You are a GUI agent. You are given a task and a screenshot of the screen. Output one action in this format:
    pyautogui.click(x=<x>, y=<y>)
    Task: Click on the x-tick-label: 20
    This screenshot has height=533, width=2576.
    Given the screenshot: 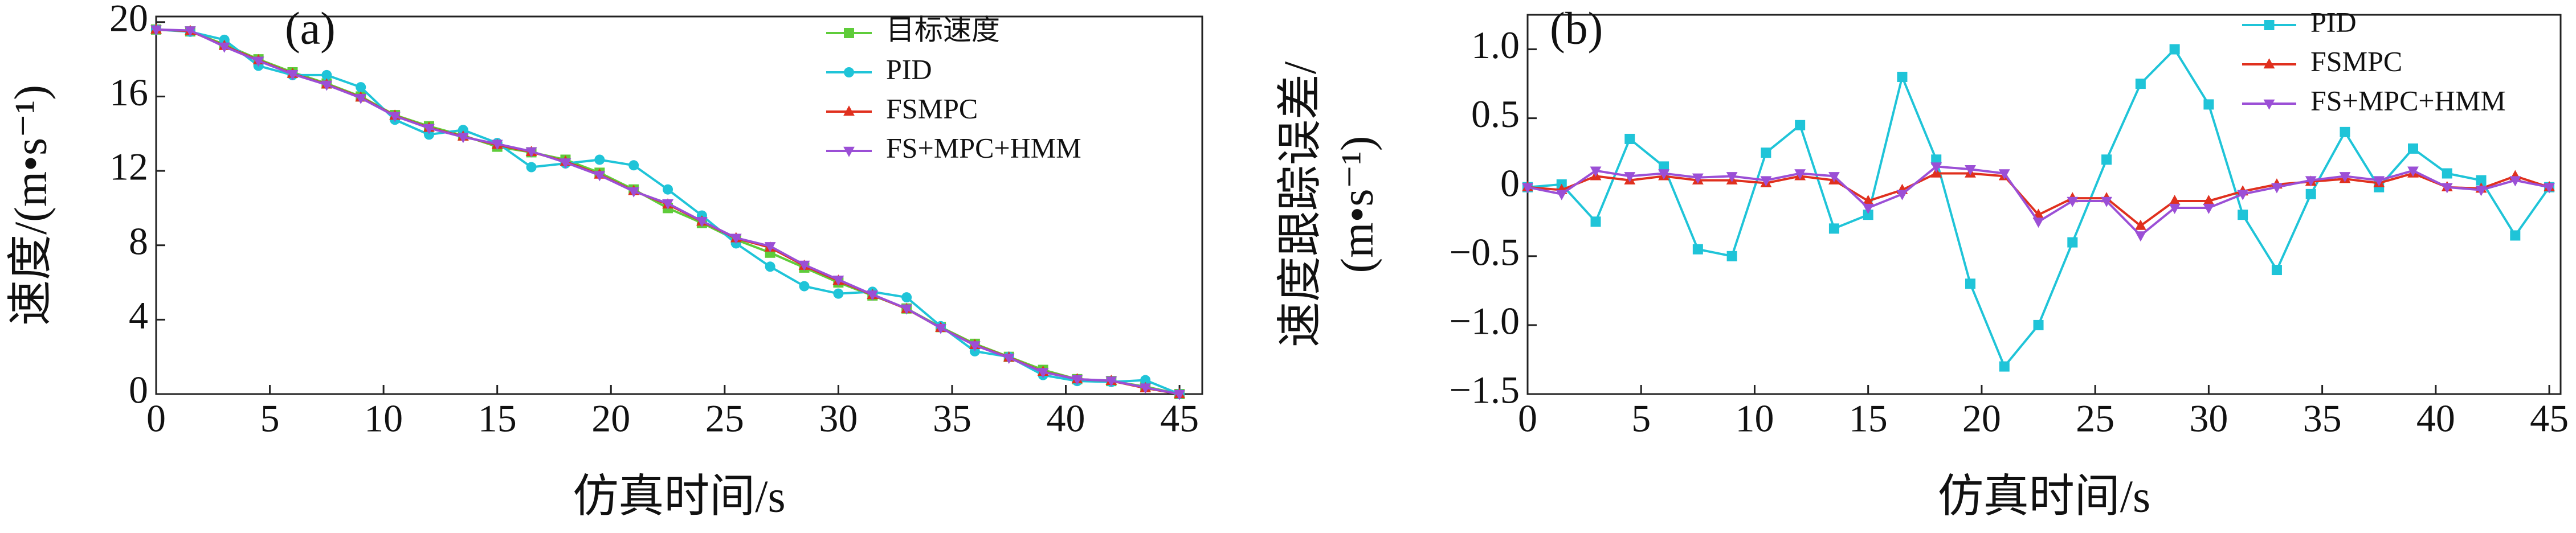 What is the action you would take?
    pyautogui.click(x=611, y=418)
    